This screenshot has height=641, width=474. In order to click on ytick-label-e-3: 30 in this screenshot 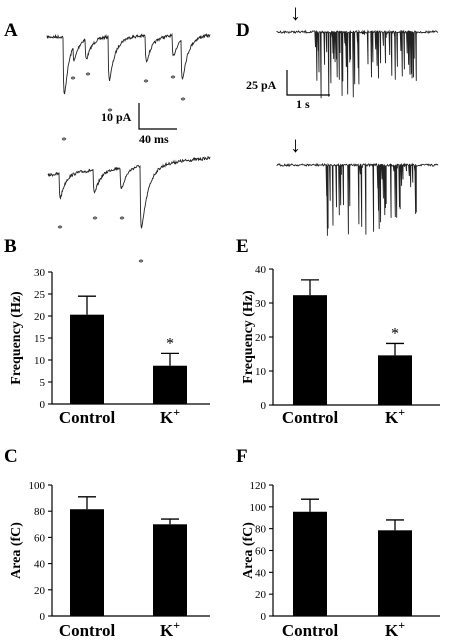, I will do `click(261, 304)`.